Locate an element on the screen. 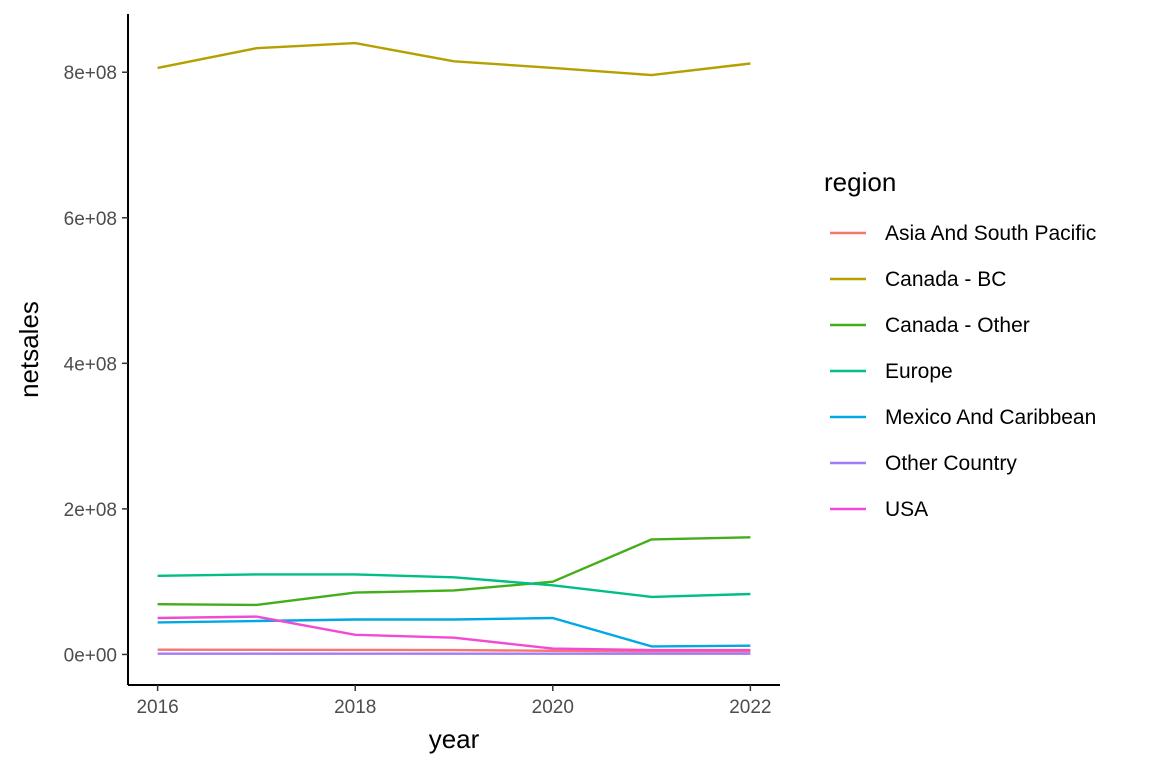 The image size is (1152, 768). legend-item: Canada - BC is located at coordinates (918, 279).